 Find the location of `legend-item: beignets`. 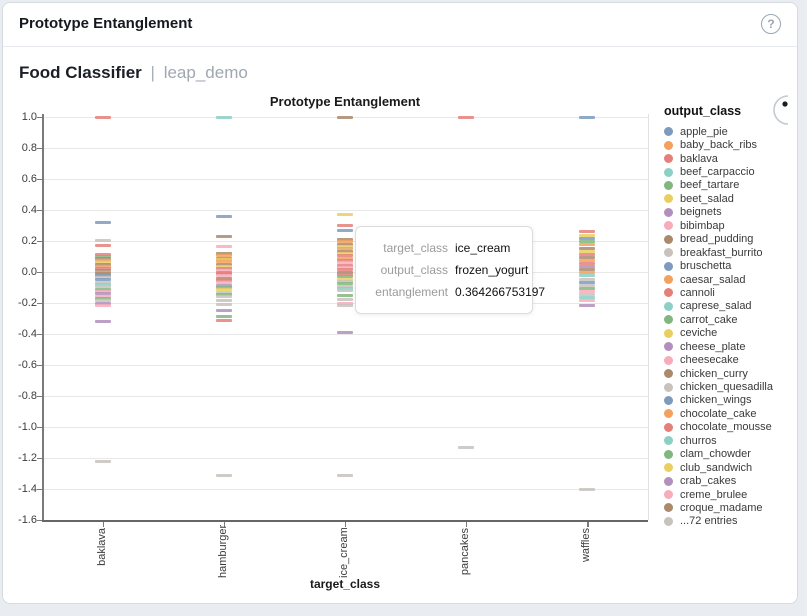

legend-item: beignets is located at coordinates (730, 212).